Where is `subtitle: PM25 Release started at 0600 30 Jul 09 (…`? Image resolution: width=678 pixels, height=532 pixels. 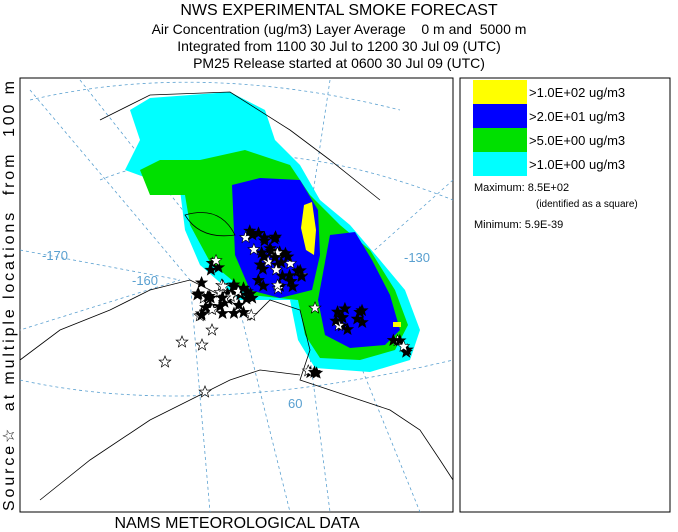
subtitle: PM25 Release started at 0600 30 Jul 09 (… is located at coordinates (339, 63).